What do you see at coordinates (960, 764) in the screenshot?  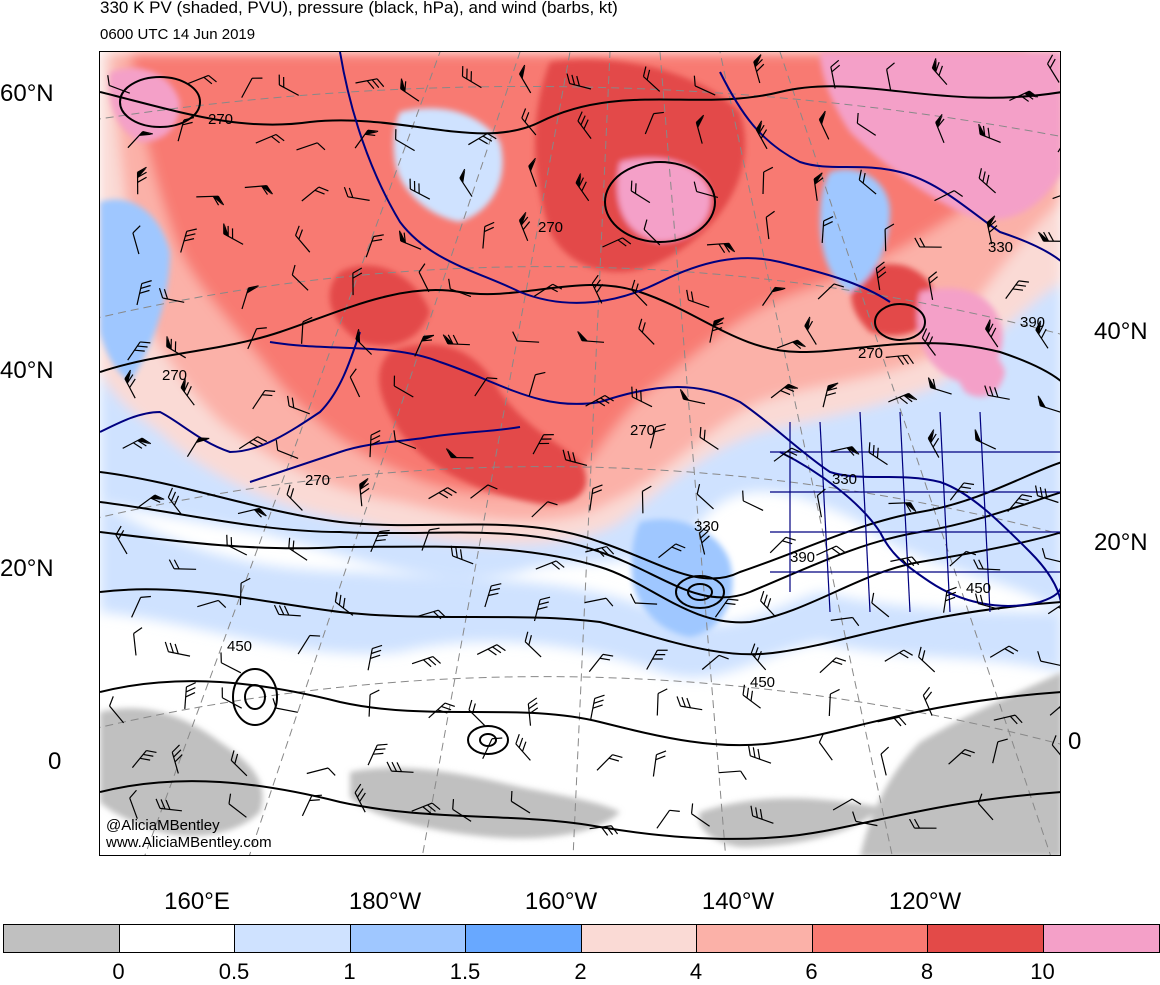 I see `pv-region-grey-se` at bounding box center [960, 764].